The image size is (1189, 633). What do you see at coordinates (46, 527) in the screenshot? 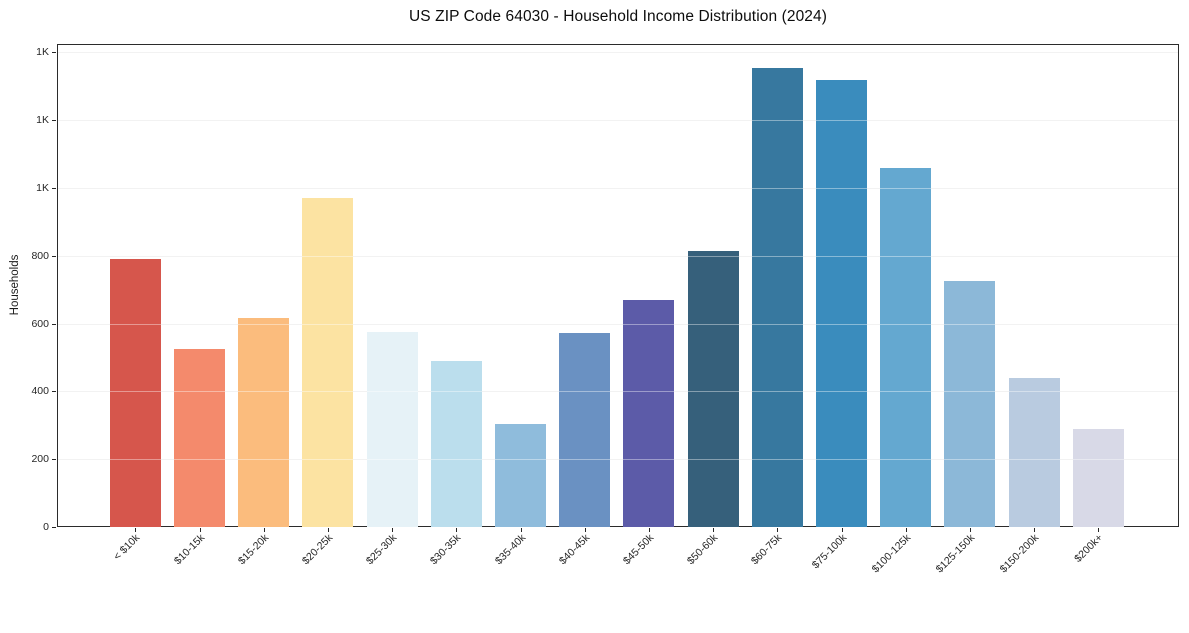
I see `y-tick-label: 0` at bounding box center [46, 527].